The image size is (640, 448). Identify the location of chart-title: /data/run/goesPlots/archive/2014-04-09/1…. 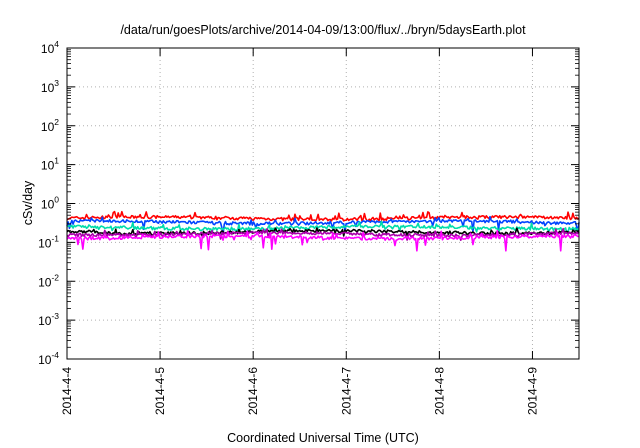
(323, 30).